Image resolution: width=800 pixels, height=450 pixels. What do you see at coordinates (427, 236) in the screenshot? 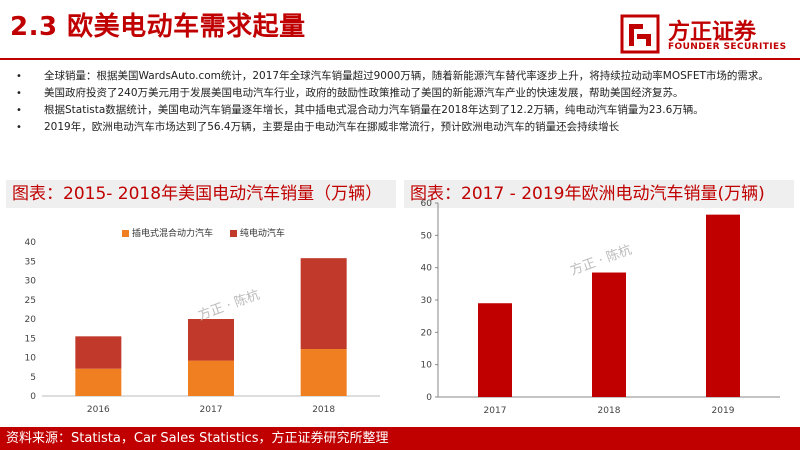
I see `y-tick-label: 50` at bounding box center [427, 236].